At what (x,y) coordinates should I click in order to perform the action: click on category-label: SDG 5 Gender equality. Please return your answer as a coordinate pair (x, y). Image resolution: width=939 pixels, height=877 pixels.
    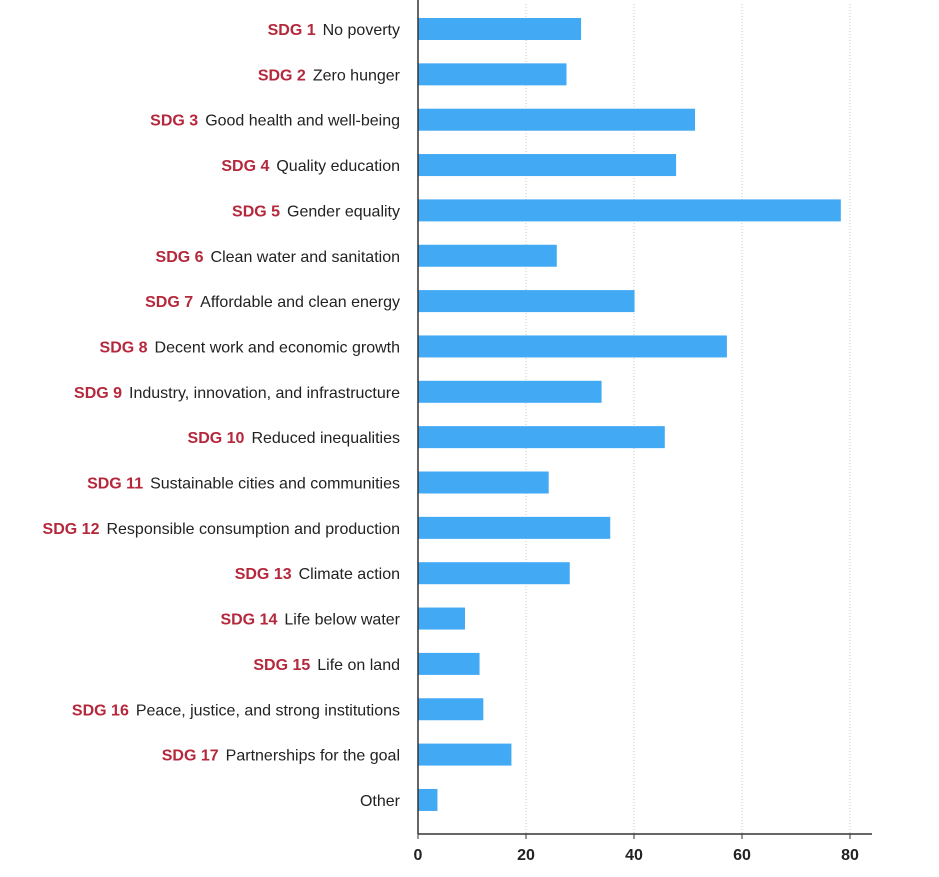
    Looking at the image, I should click on (316, 211).